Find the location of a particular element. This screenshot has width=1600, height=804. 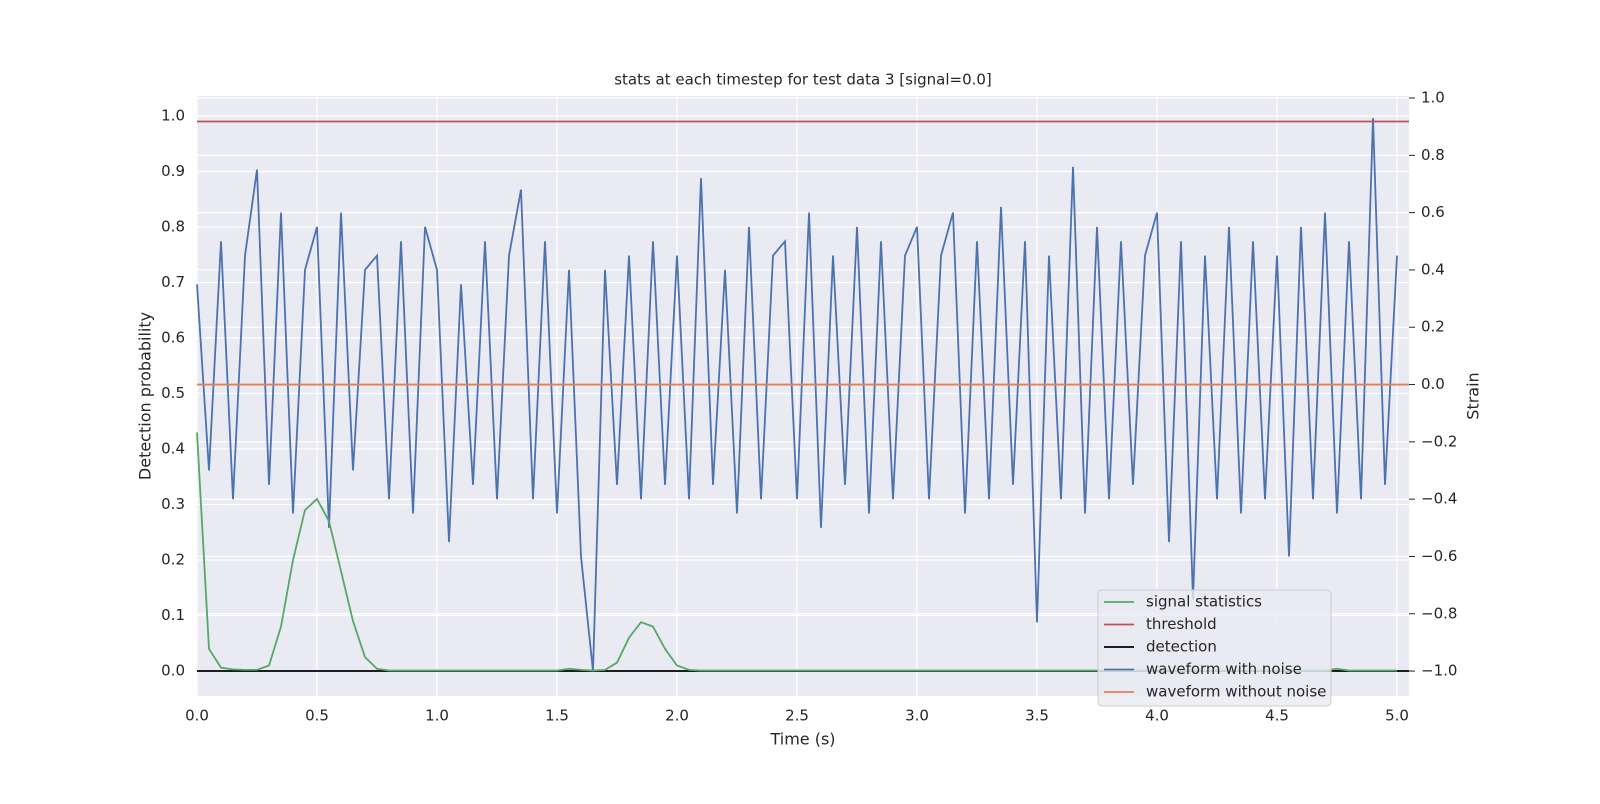

y-tick-label: 0.6 is located at coordinates (173, 337).